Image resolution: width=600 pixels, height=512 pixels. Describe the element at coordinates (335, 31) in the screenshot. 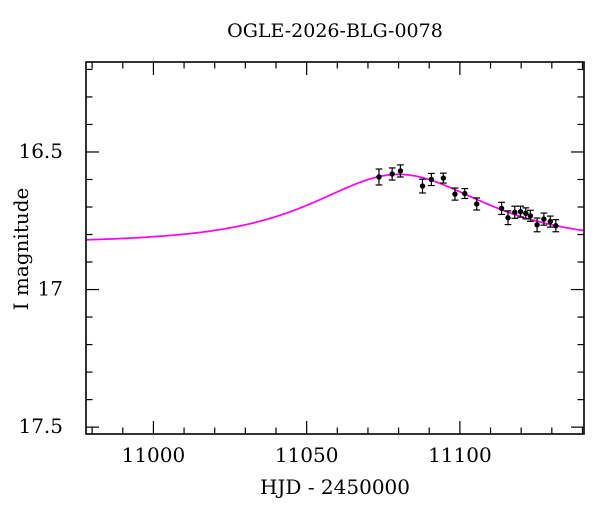

I see `chart-title: OGLE-2026-BLG-0078` at that location.